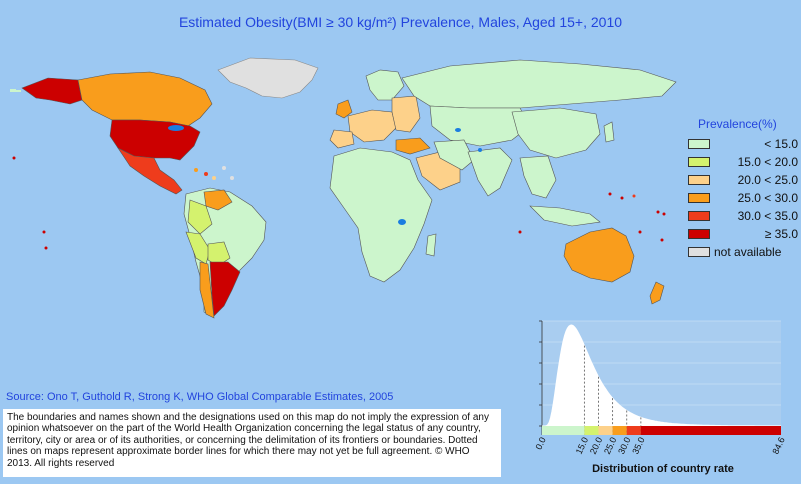 This screenshot has height=484, width=801. What do you see at coordinates (372, 126) in the screenshot?
I see `region-western-europe` at bounding box center [372, 126].